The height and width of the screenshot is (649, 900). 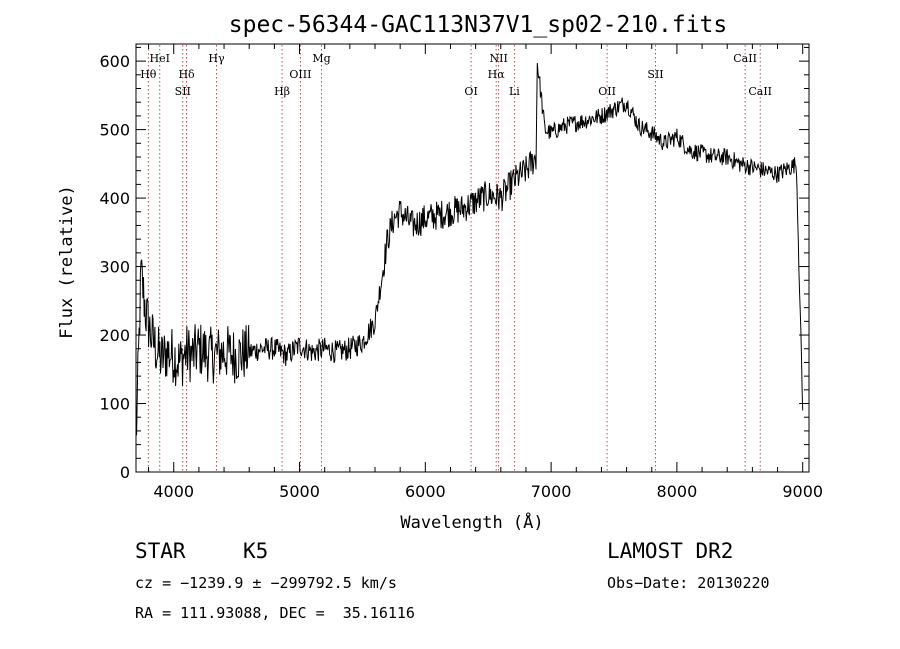 What do you see at coordinates (160, 551) in the screenshot?
I see `object-class: STAR` at bounding box center [160, 551].